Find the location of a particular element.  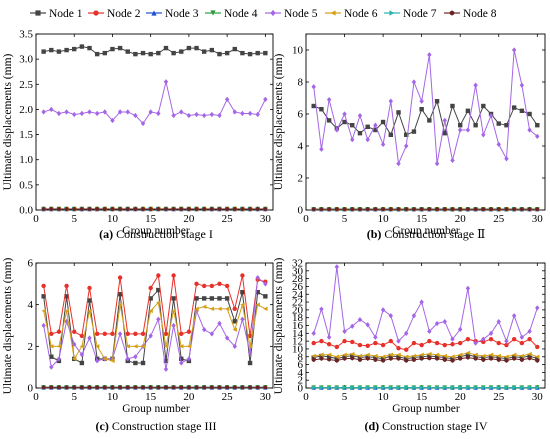

x-tick-label: 20 is located at coordinates (189, 219).